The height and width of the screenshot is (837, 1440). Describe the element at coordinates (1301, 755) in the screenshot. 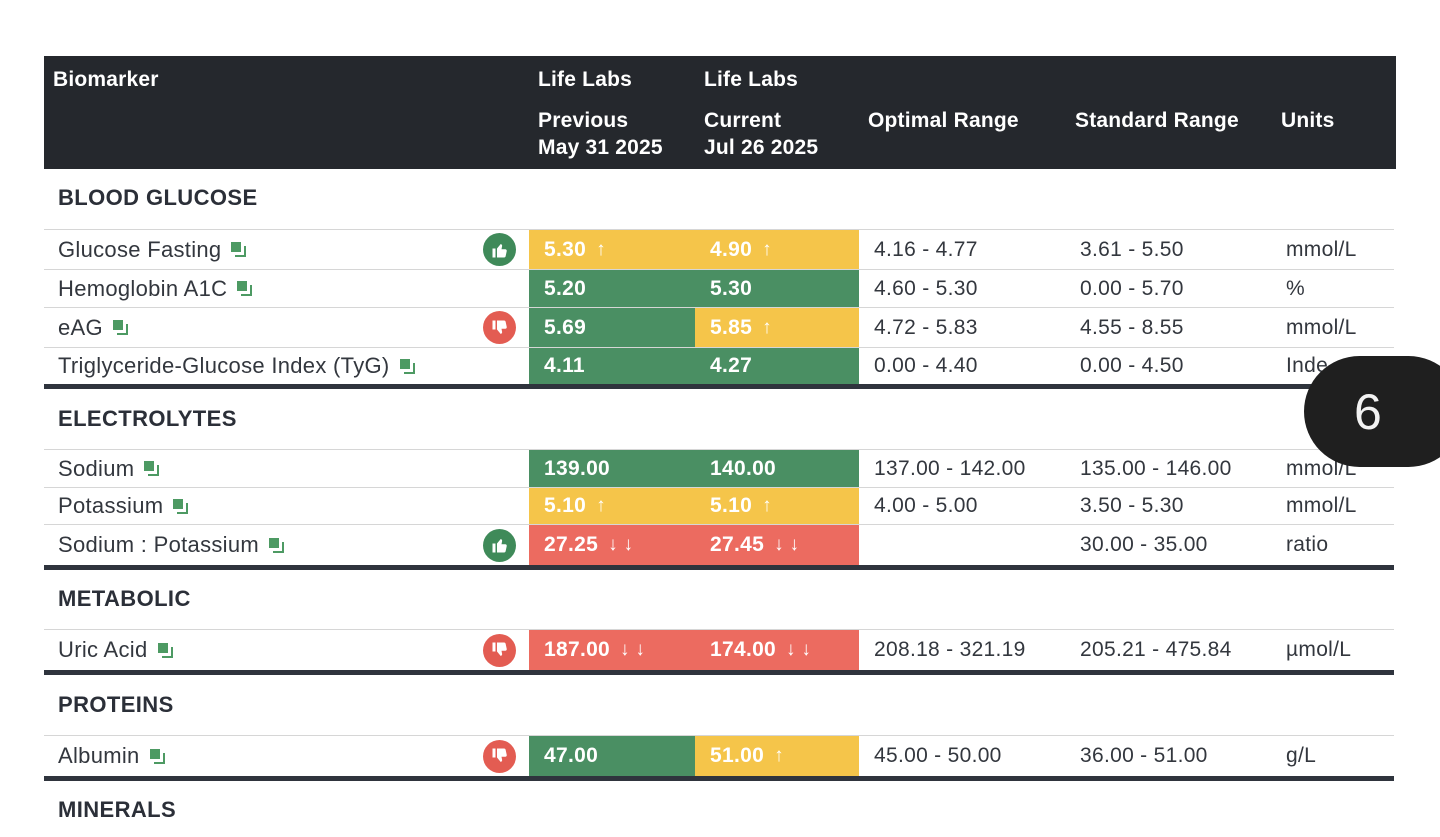

I see `units: g/L` at that location.